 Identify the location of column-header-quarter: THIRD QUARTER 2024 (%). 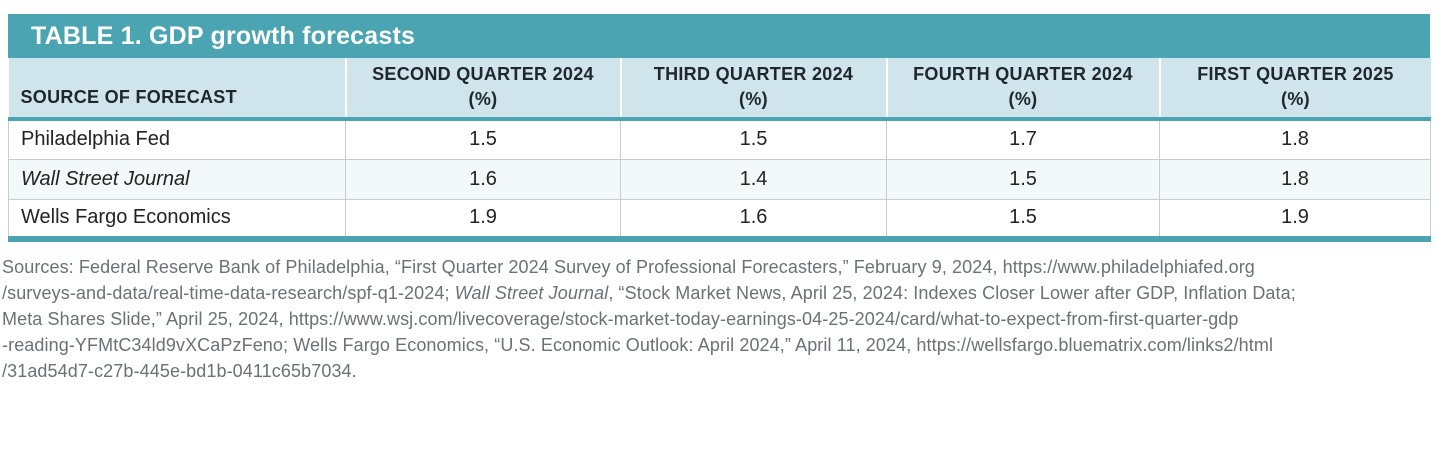
(753, 89).